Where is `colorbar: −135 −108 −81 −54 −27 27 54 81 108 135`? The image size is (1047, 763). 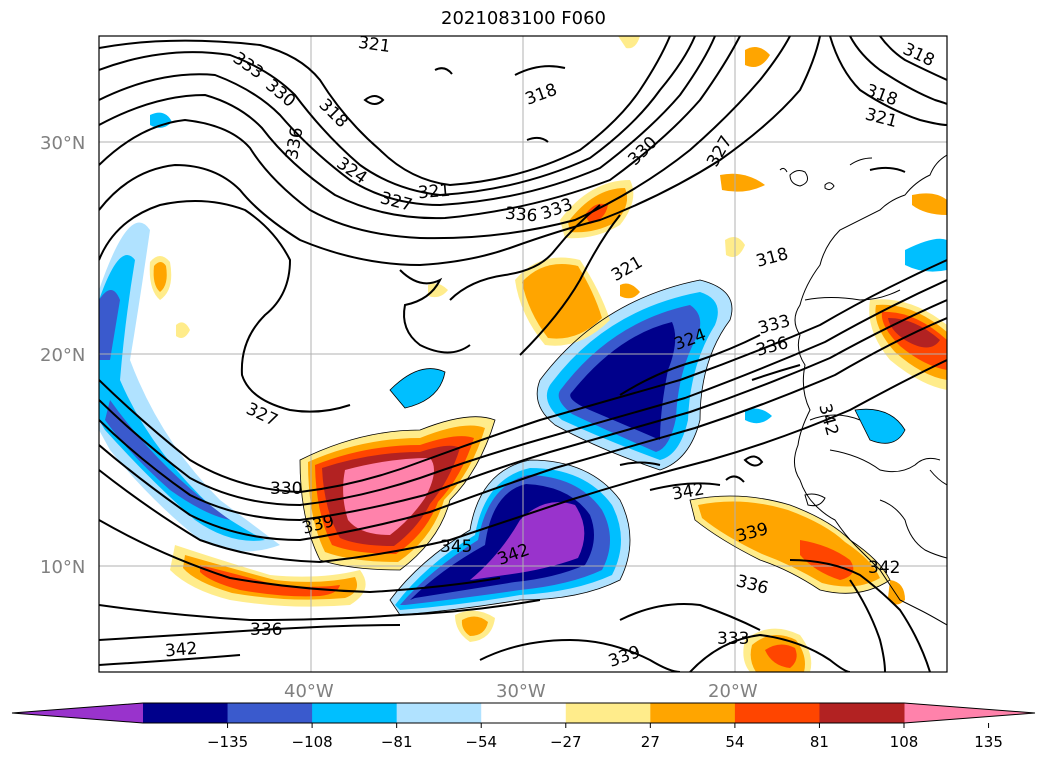 colorbar: −135 −108 −81 −54 −27 27 54 81 108 135 is located at coordinates (523, 726).